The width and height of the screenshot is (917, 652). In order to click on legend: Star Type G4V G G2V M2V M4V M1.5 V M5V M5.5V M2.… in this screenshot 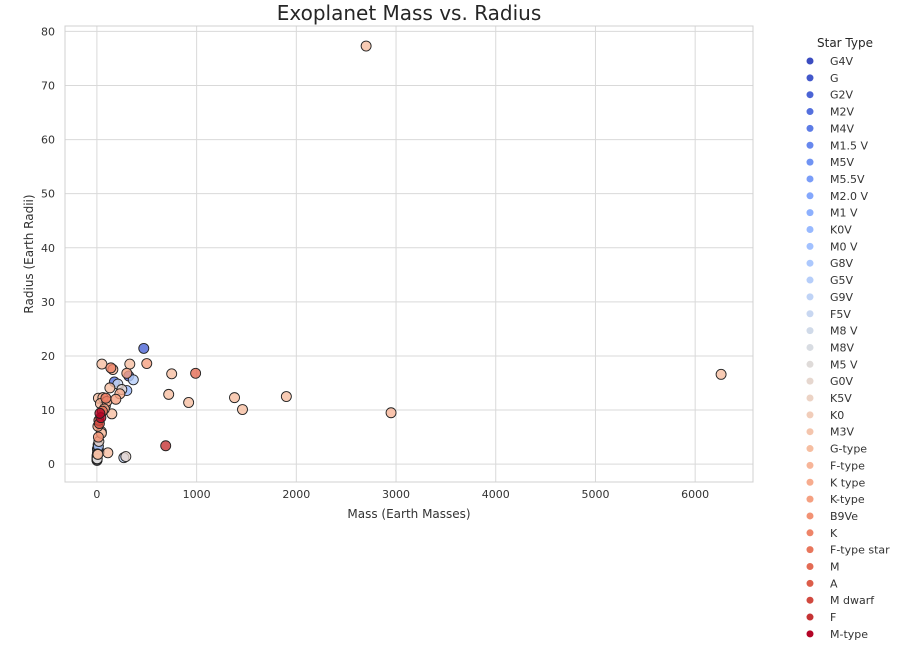, I will do `click(848, 338)`.